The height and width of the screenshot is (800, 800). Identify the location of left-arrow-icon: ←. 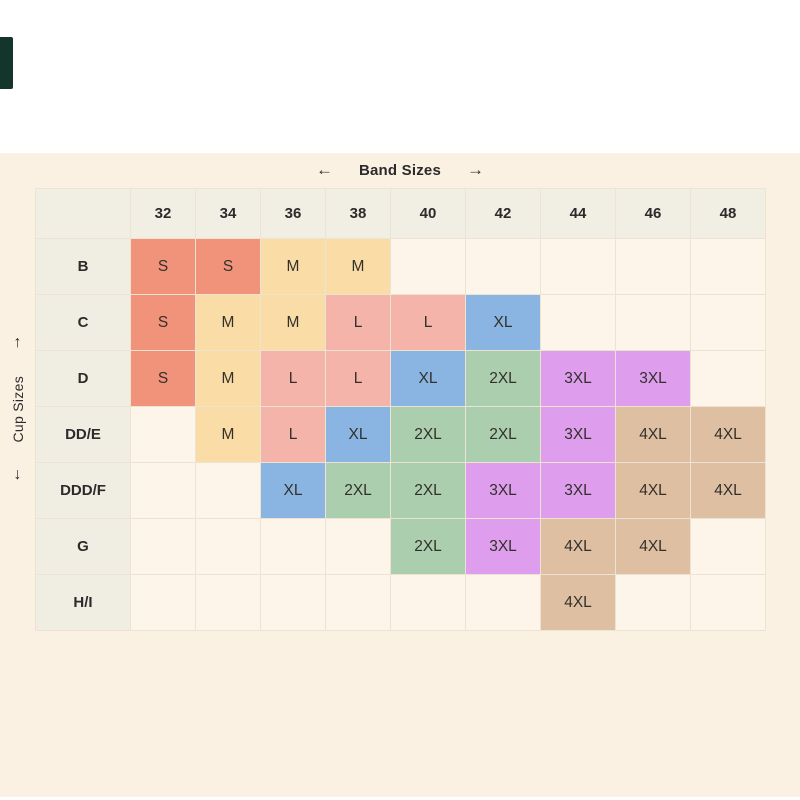
(324, 169).